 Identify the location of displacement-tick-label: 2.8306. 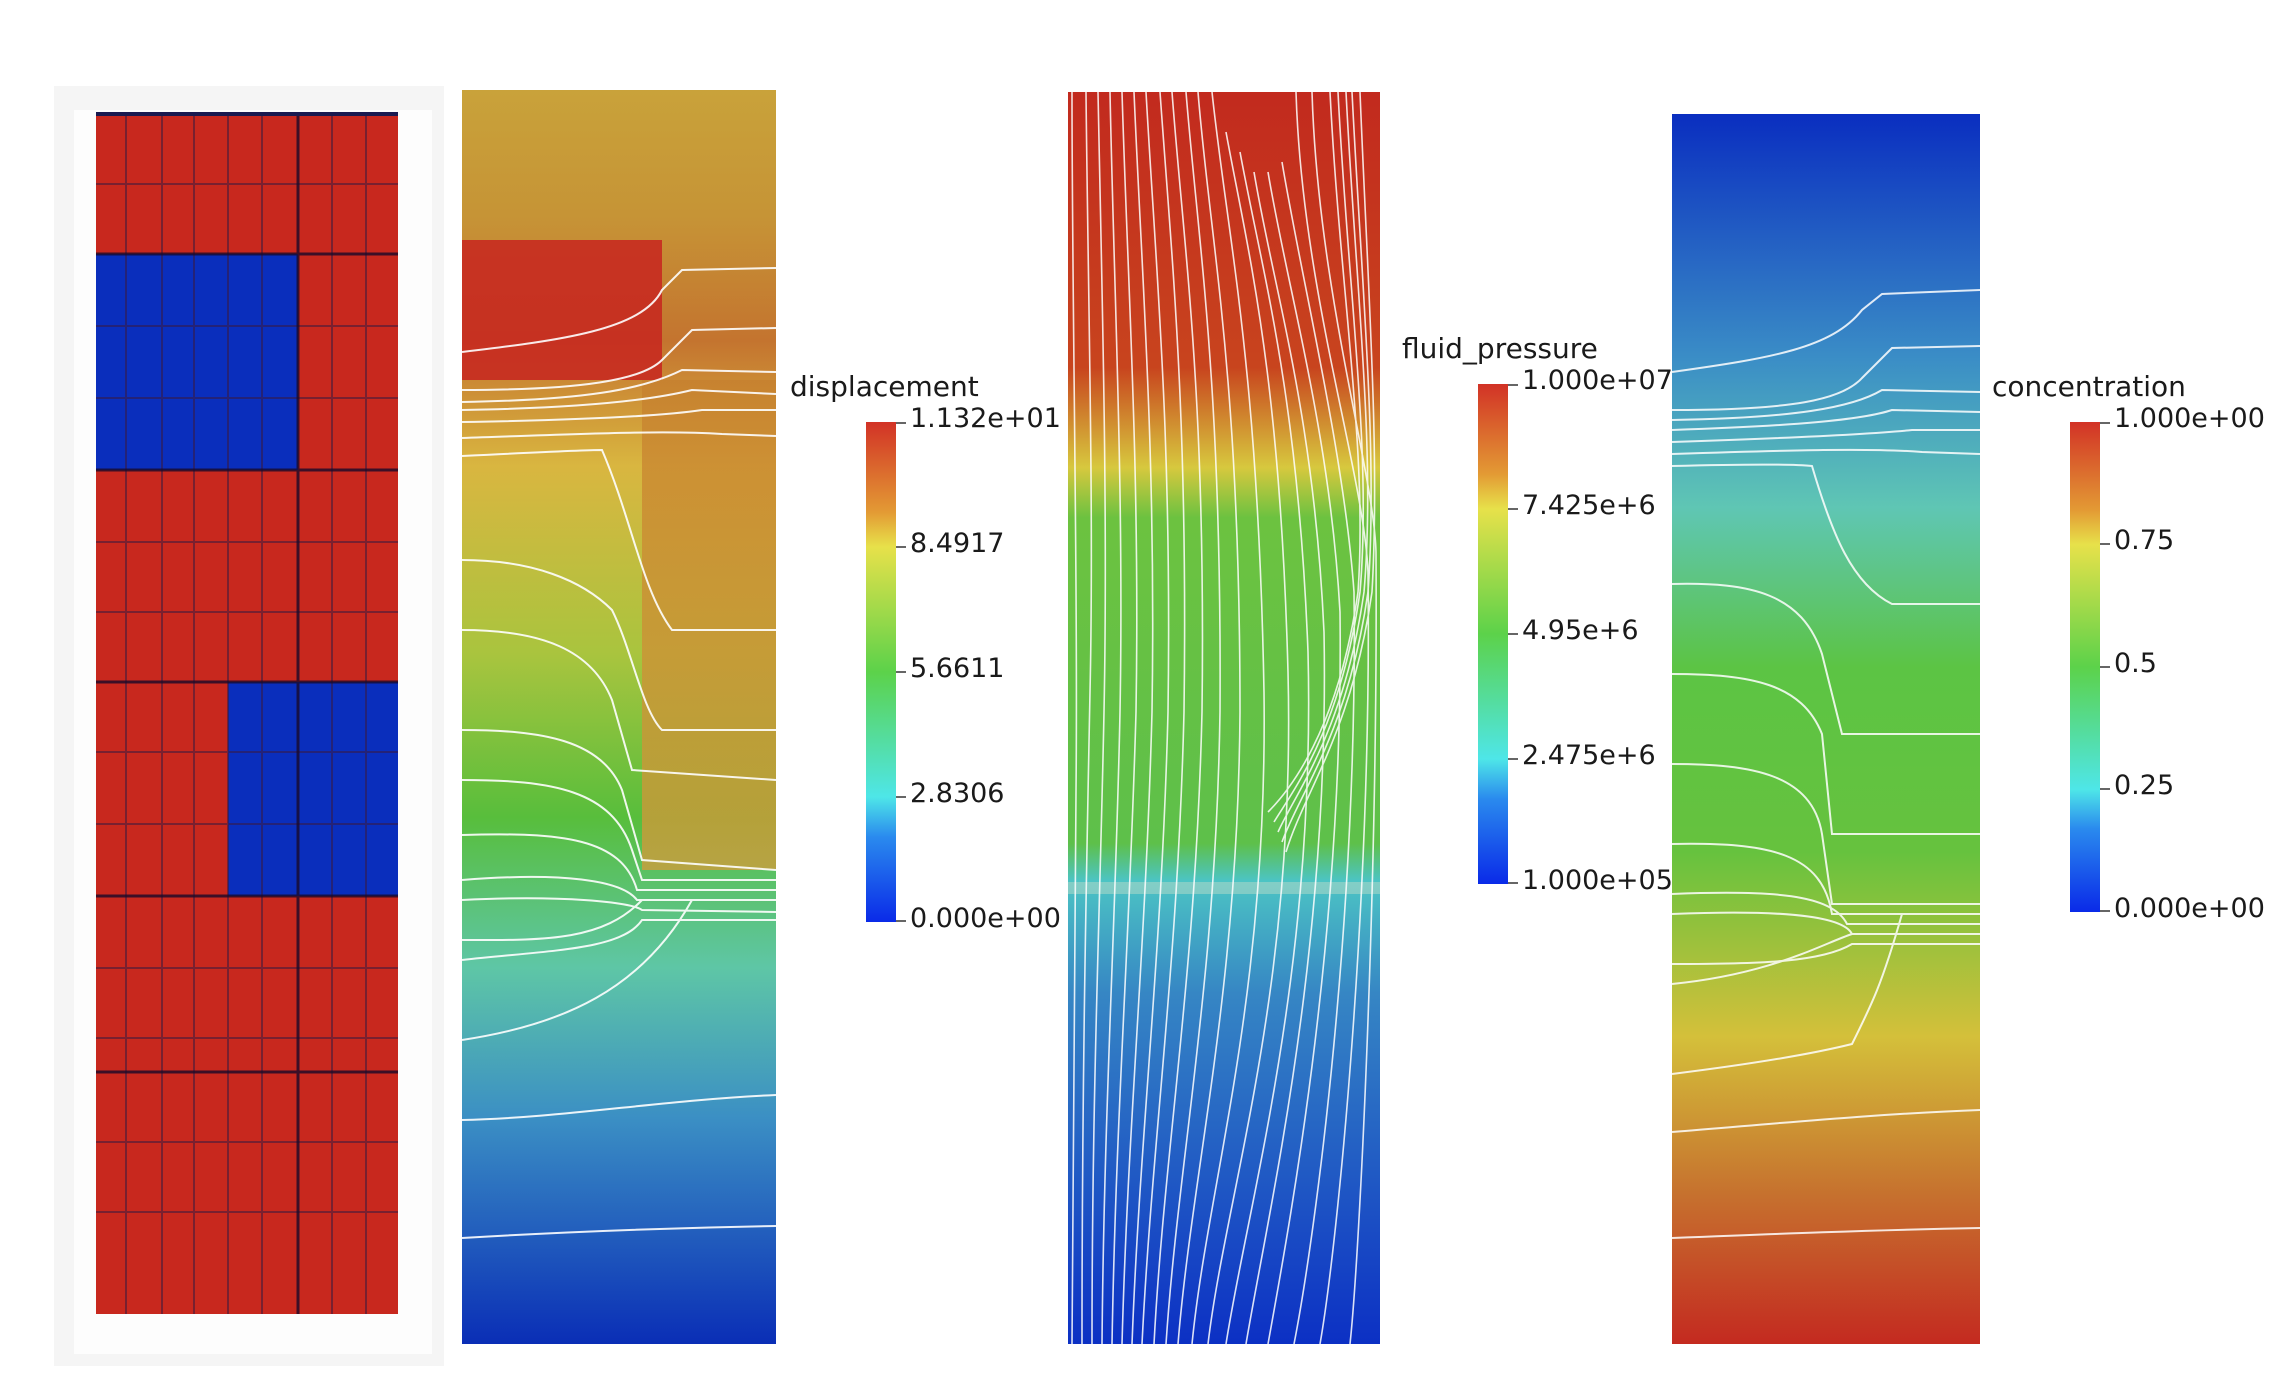
(957, 793).